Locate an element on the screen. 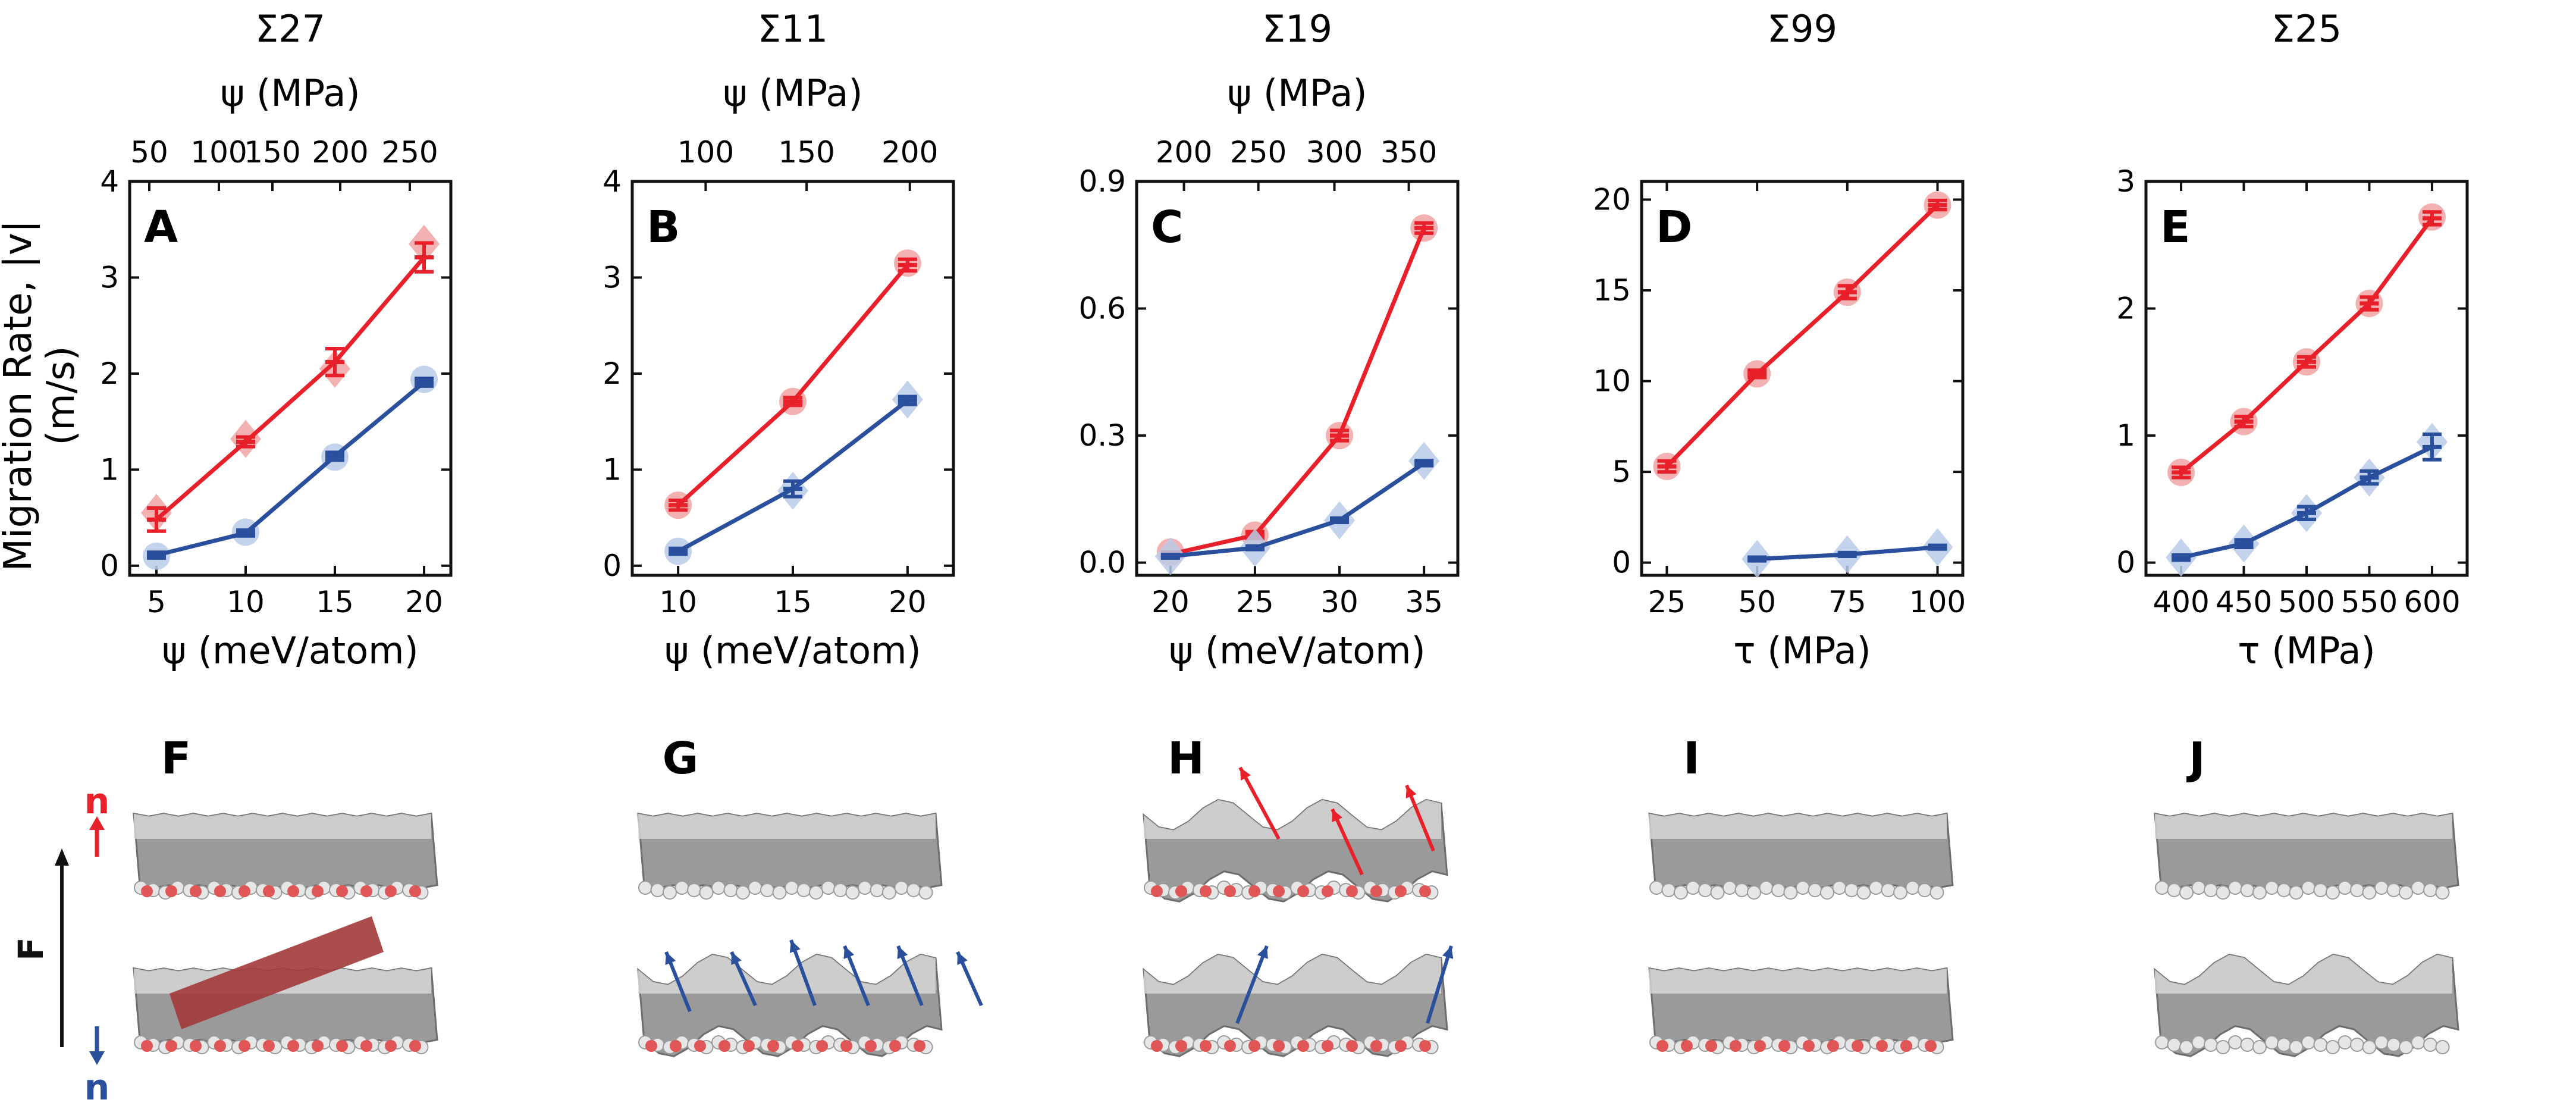 The width and height of the screenshot is (2576, 1109). normal-label-bottom: n is located at coordinates (97, 1087).